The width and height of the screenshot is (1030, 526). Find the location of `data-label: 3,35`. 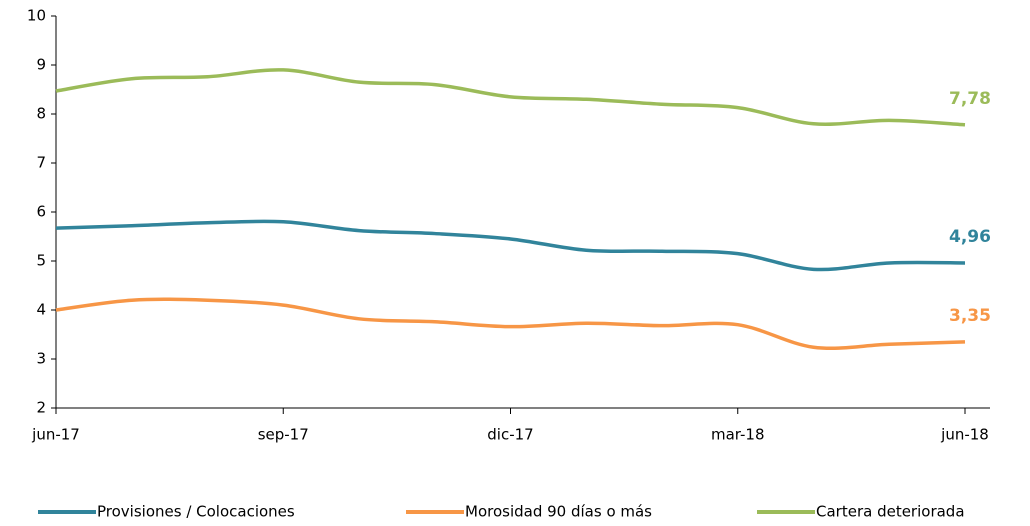

data-label: 3,35 is located at coordinates (970, 316).